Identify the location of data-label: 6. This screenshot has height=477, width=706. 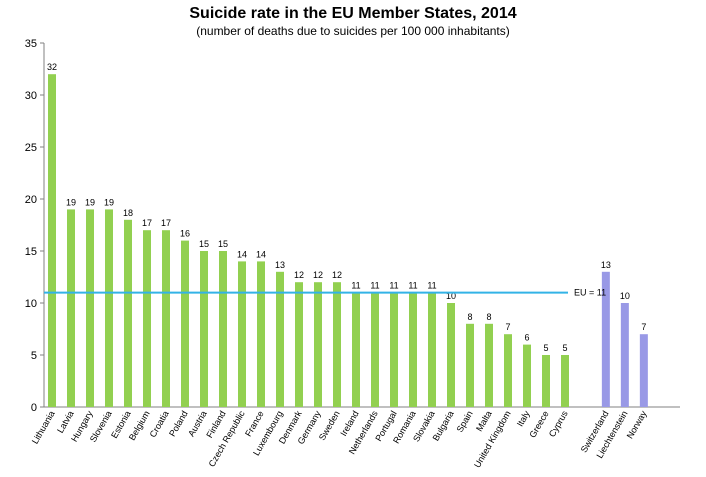
(526, 338).